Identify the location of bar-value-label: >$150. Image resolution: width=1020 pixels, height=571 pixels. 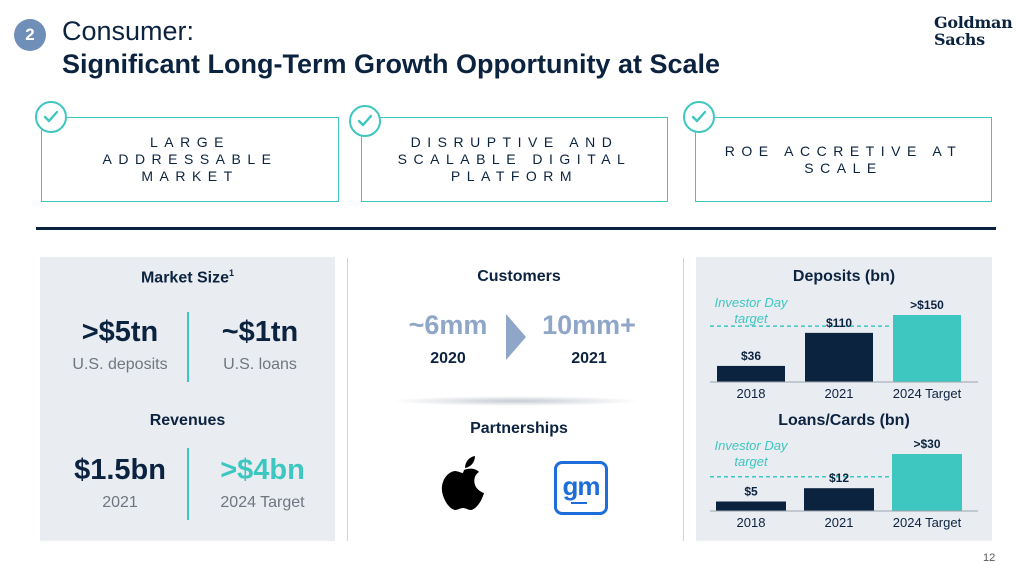
(927, 305).